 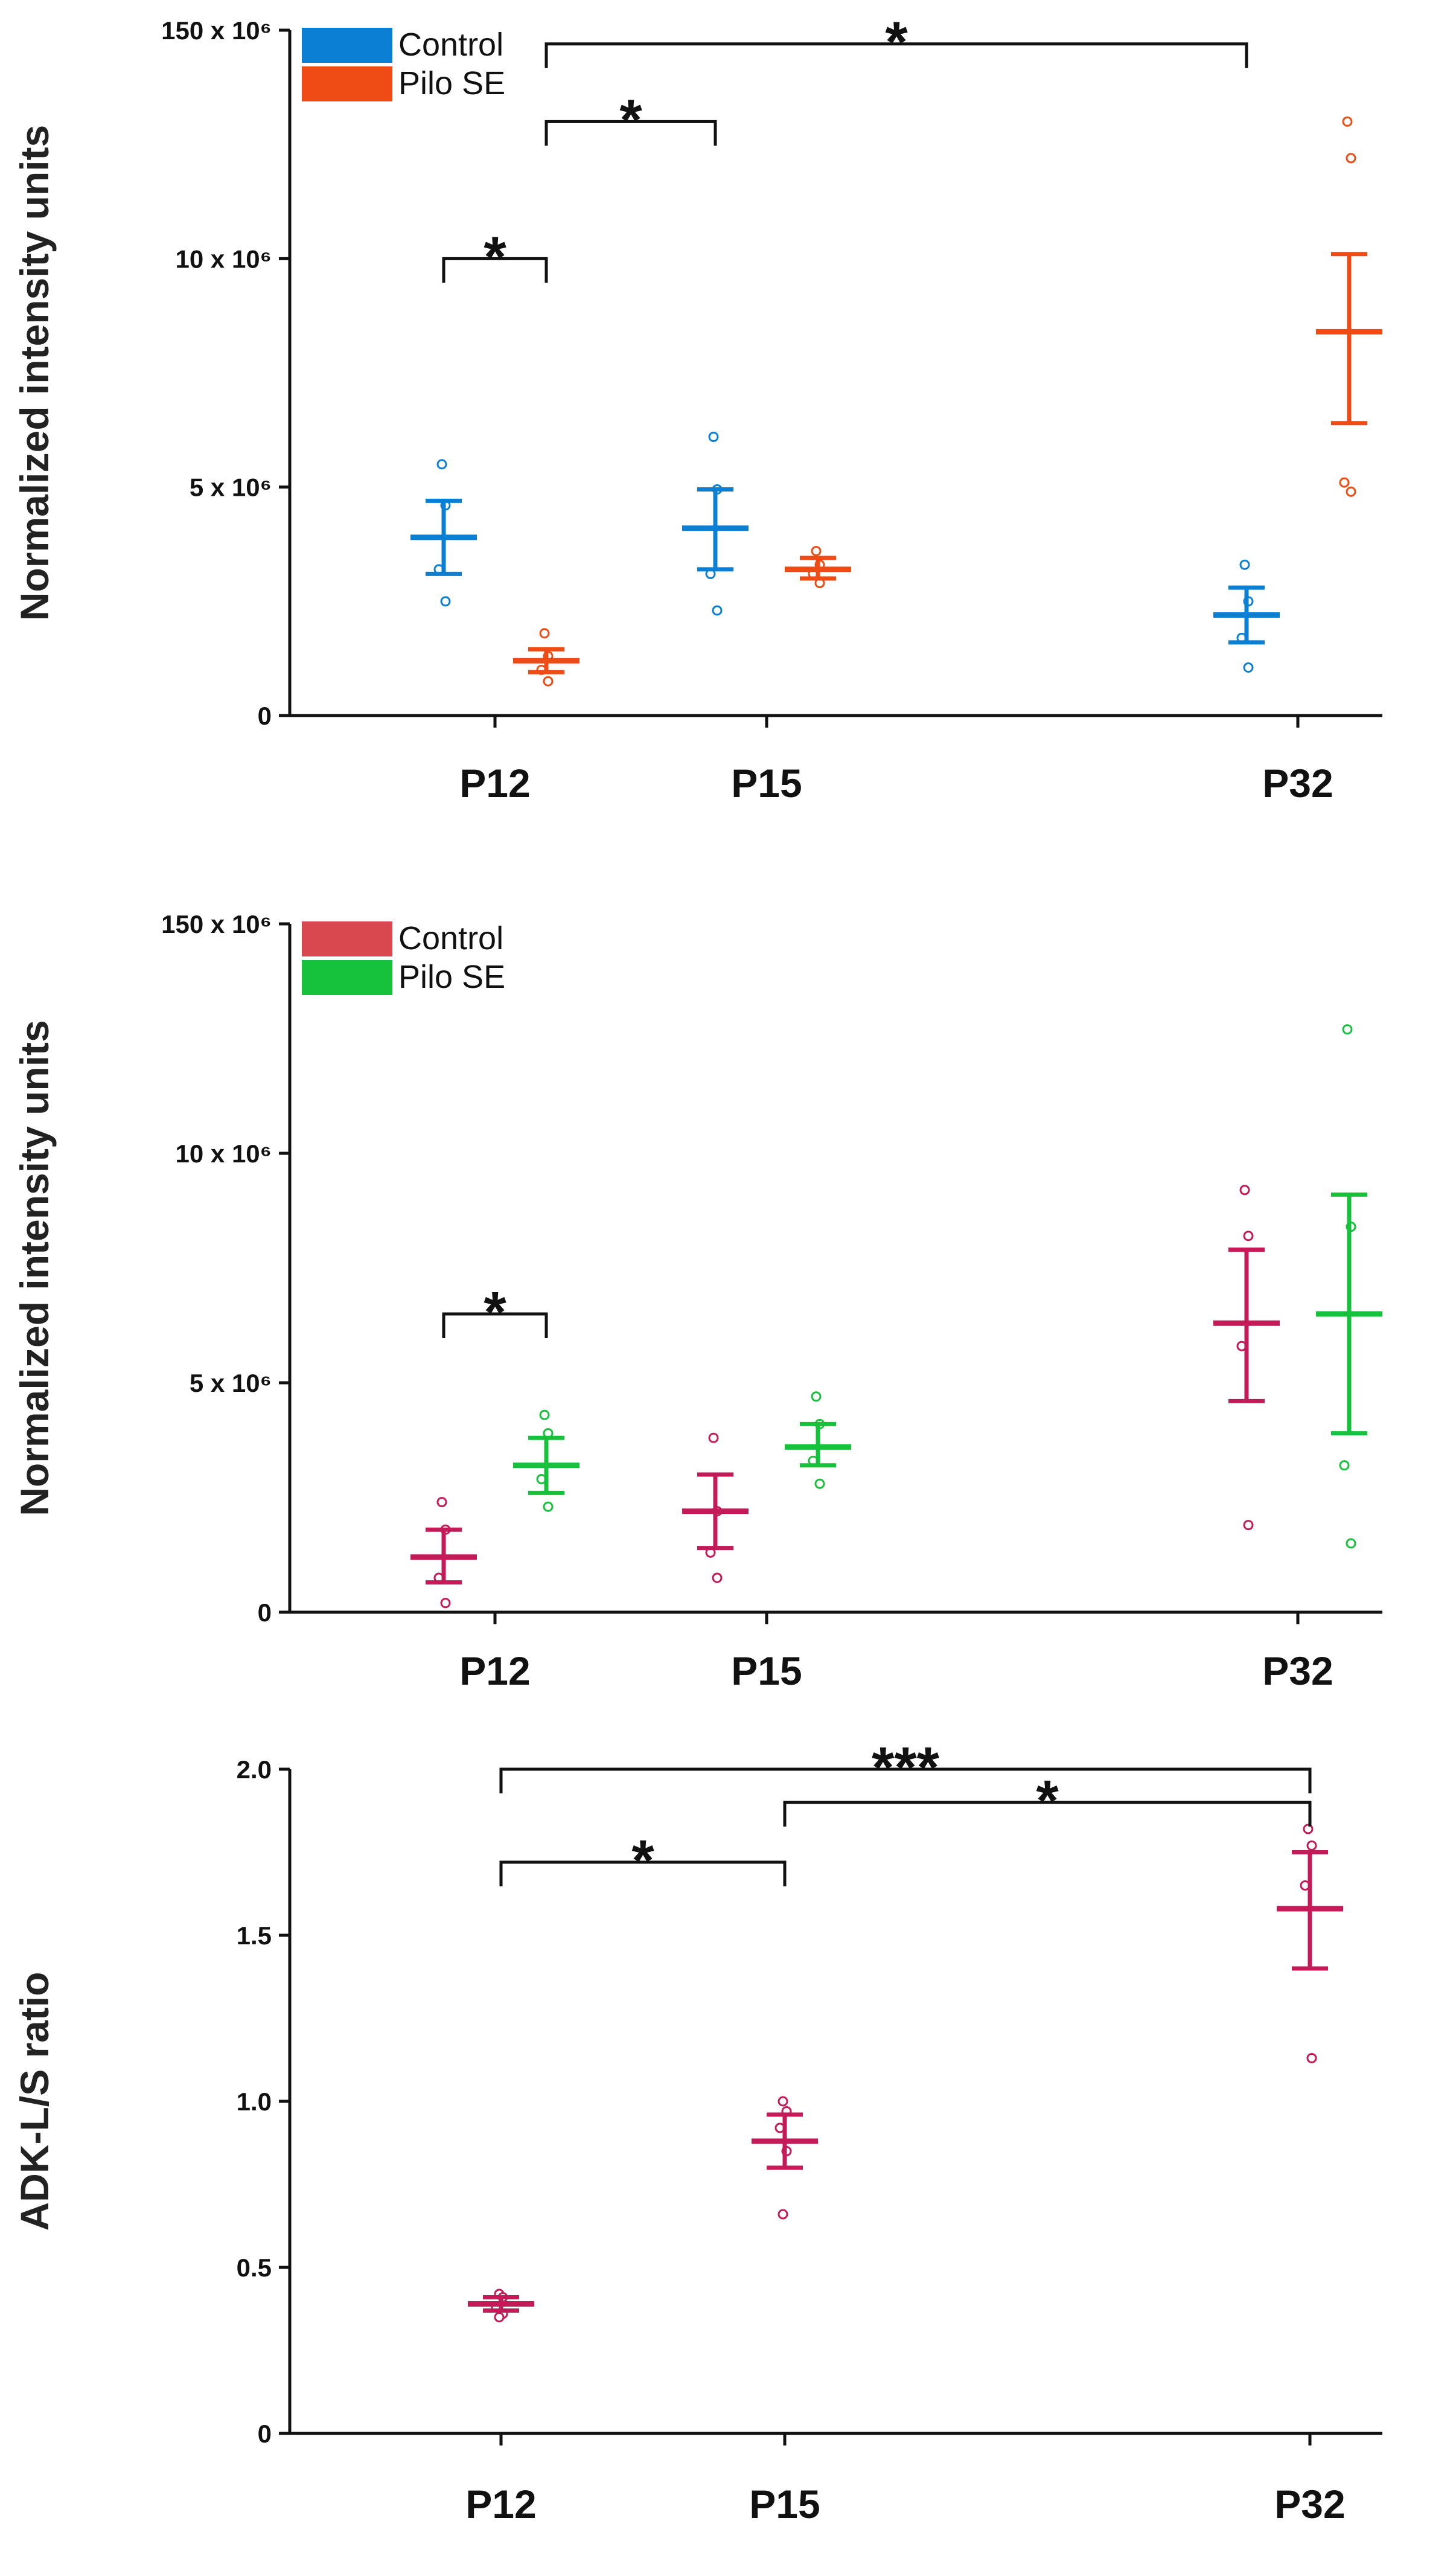 What do you see at coordinates (255, 1935) in the screenshot?
I see `y-tick-label: 1.5` at bounding box center [255, 1935].